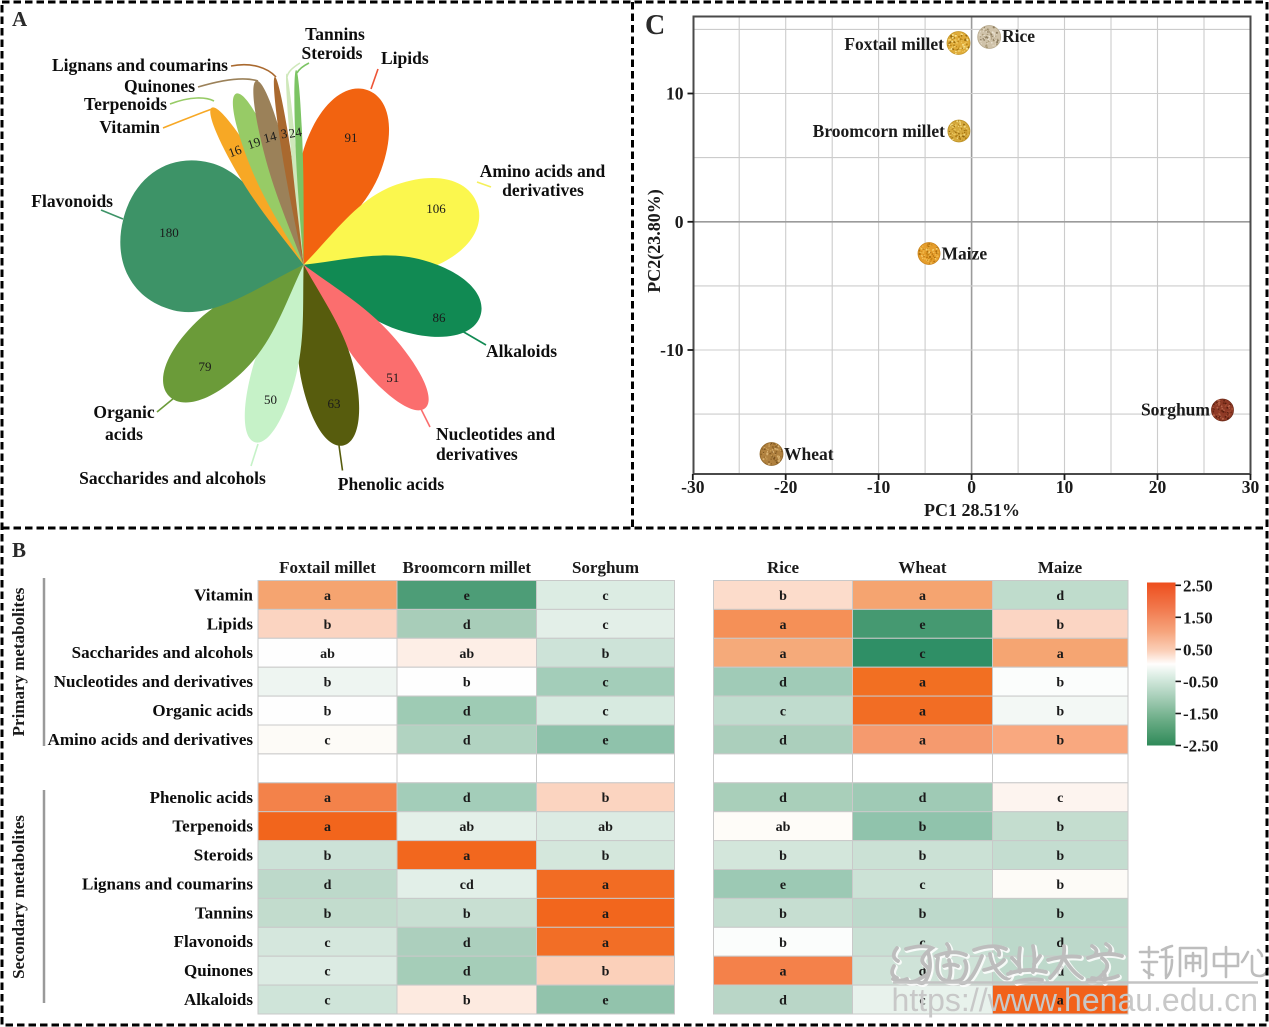 This screenshot has width=1269, height=1027. I want to click on svg-text: 2, so click(291, 133).